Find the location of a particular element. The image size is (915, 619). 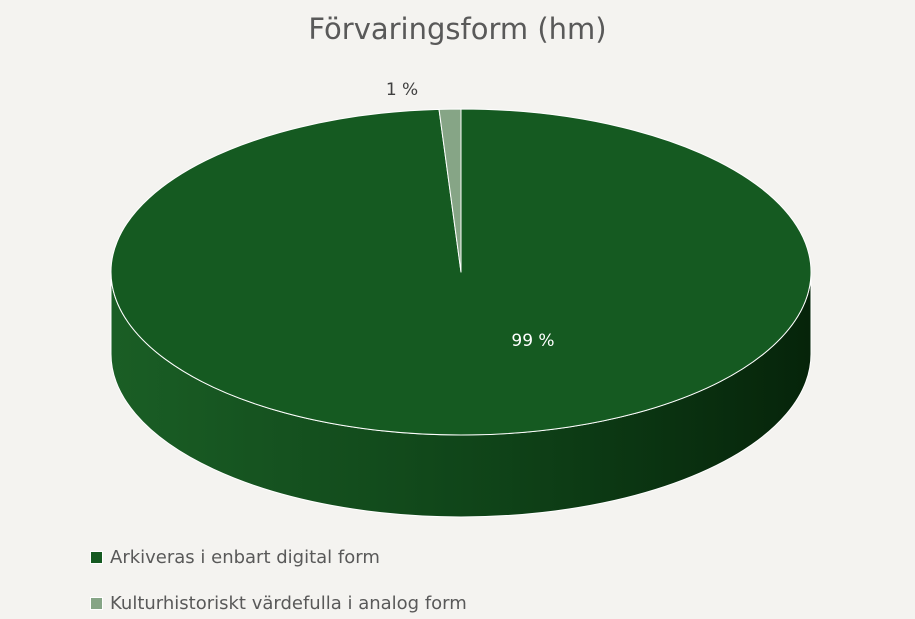

data-label-digital: 99 % is located at coordinates (532, 341).